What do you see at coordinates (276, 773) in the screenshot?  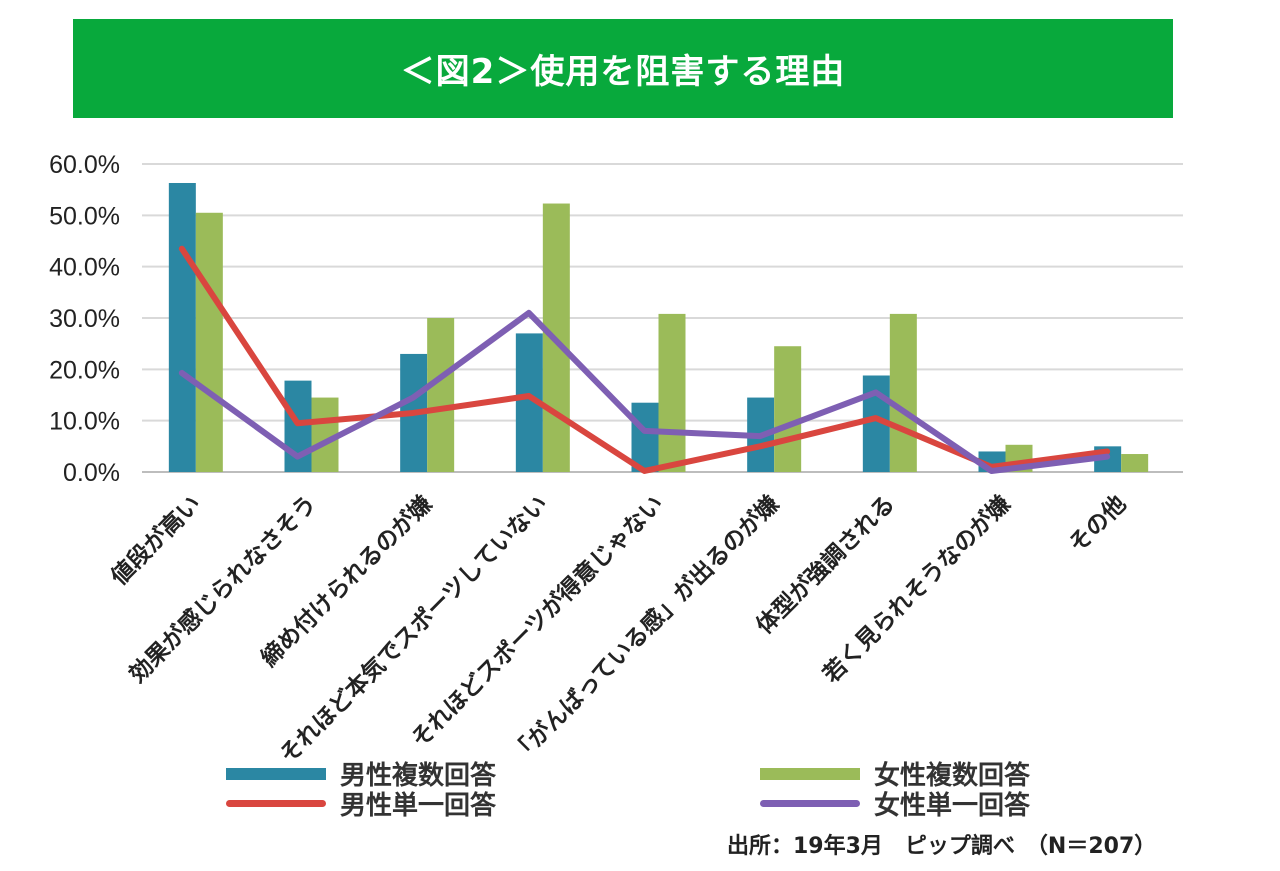 I see `legend-swatch-male-multi` at bounding box center [276, 773].